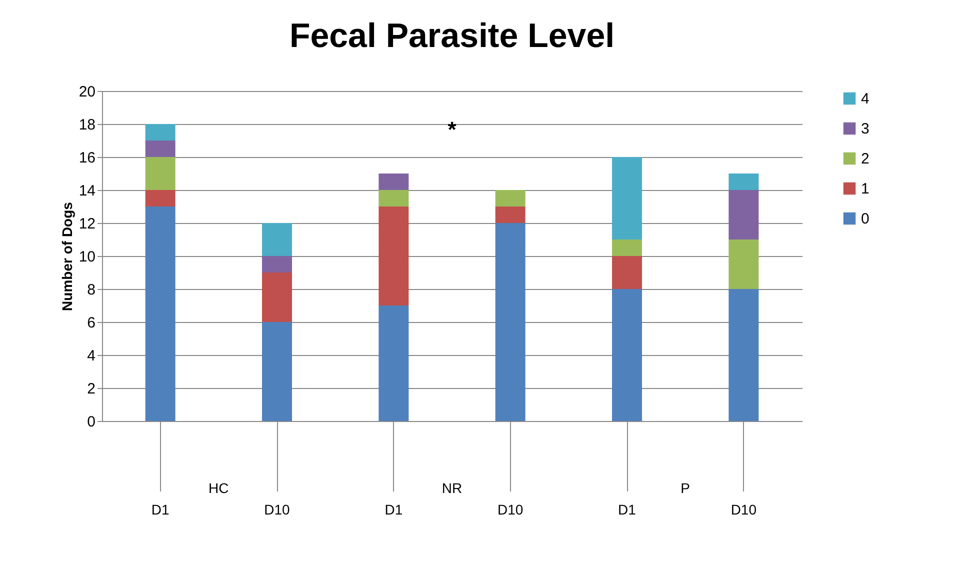  What do you see at coordinates (865, 129) in the screenshot?
I see `legend-label: 3` at bounding box center [865, 129].